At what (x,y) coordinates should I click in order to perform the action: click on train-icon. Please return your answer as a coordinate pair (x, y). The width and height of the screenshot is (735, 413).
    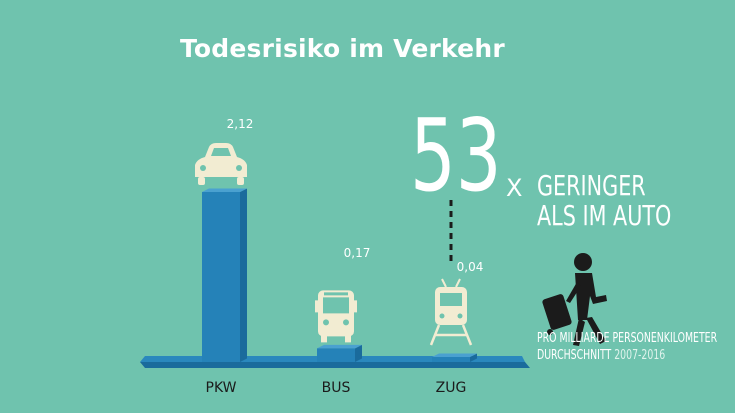
    Looking at the image, I should click on (451, 312).